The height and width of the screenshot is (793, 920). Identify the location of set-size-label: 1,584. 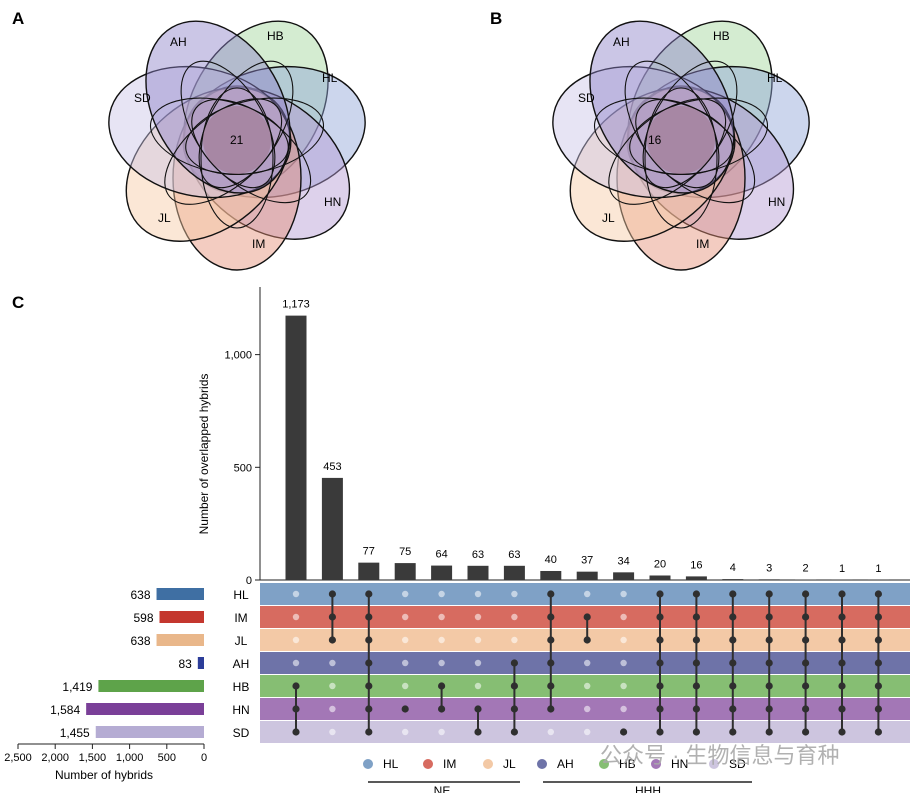
(65, 710).